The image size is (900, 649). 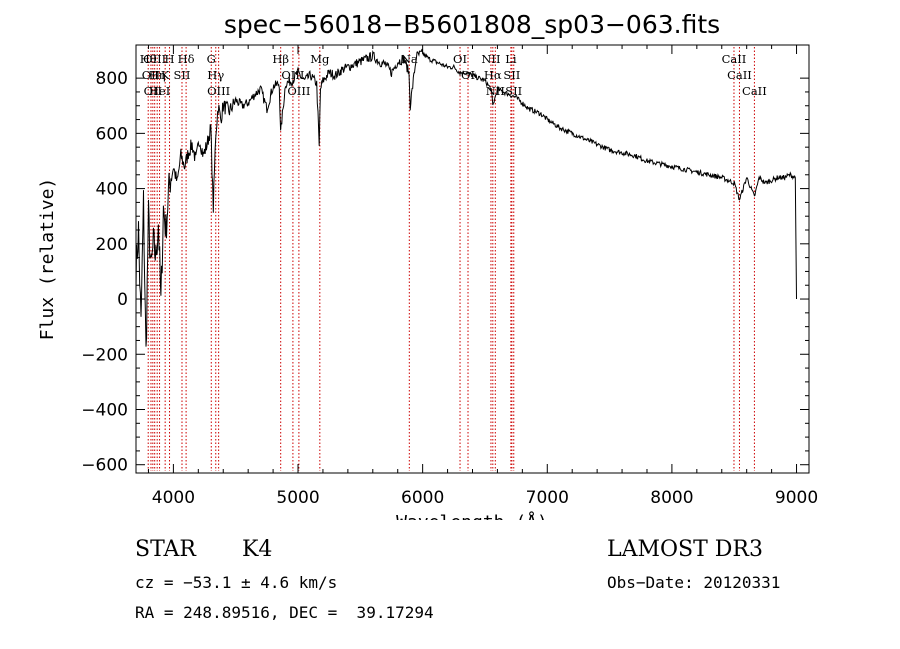 I want to click on redshift-velocity: cz = −53.1 ± 4.6 km/s, so click(x=236, y=582).